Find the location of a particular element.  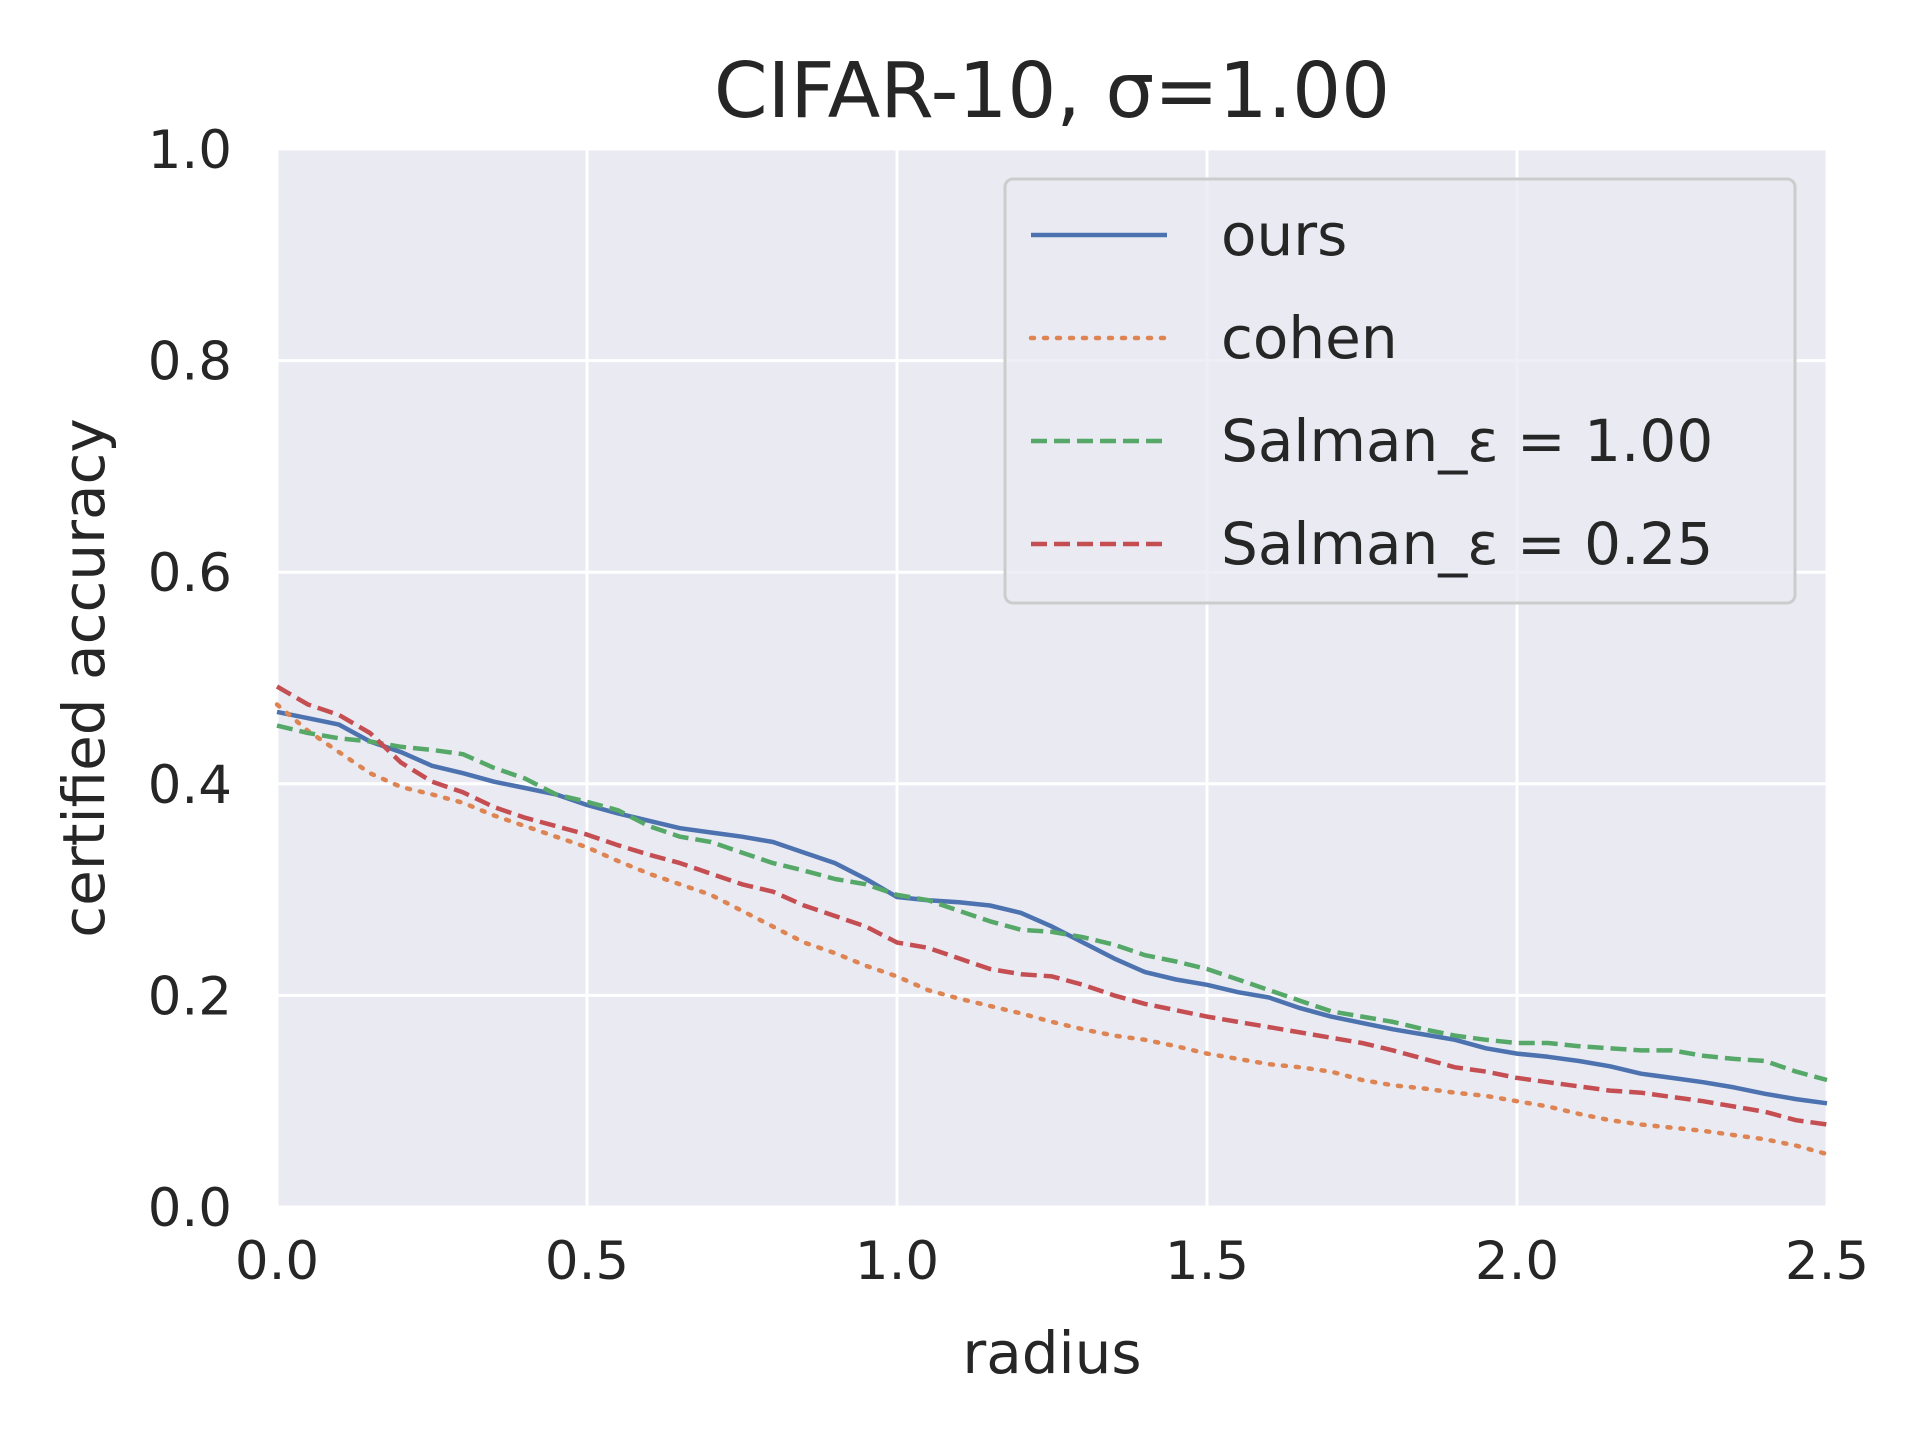

x-tick-label: 0.0 is located at coordinates (277, 1261).